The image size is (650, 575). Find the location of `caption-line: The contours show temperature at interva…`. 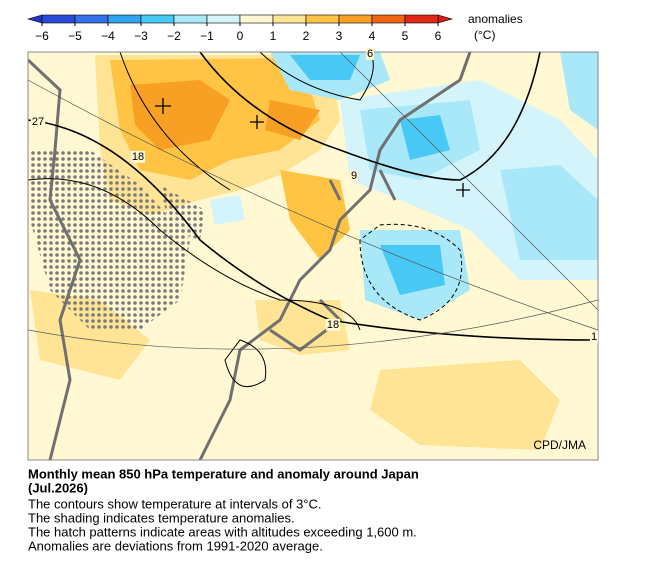

caption-line: The contours show temperature at interva… is located at coordinates (175, 503).